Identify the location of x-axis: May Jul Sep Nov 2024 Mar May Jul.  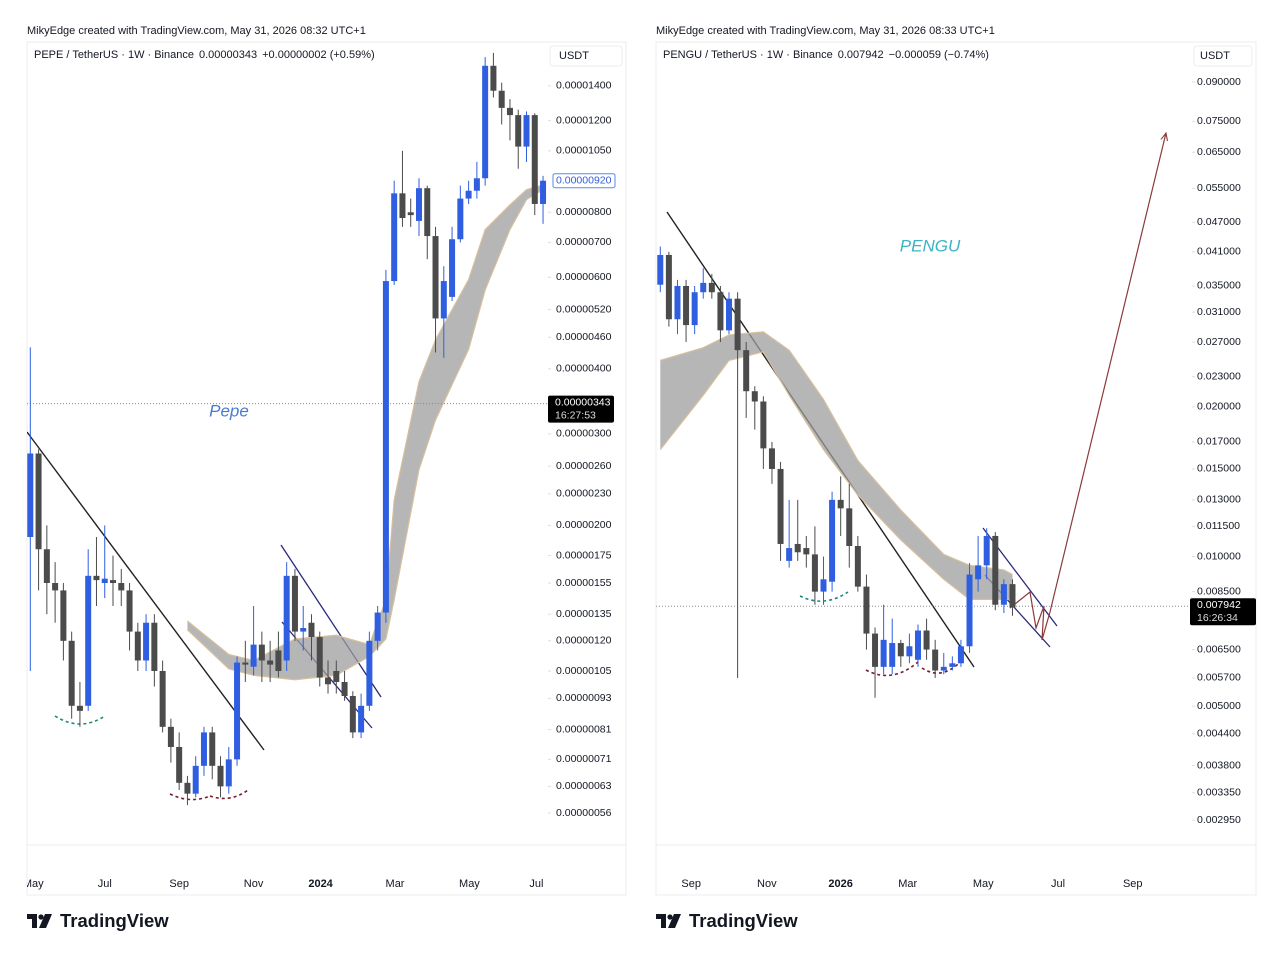
(285, 884).